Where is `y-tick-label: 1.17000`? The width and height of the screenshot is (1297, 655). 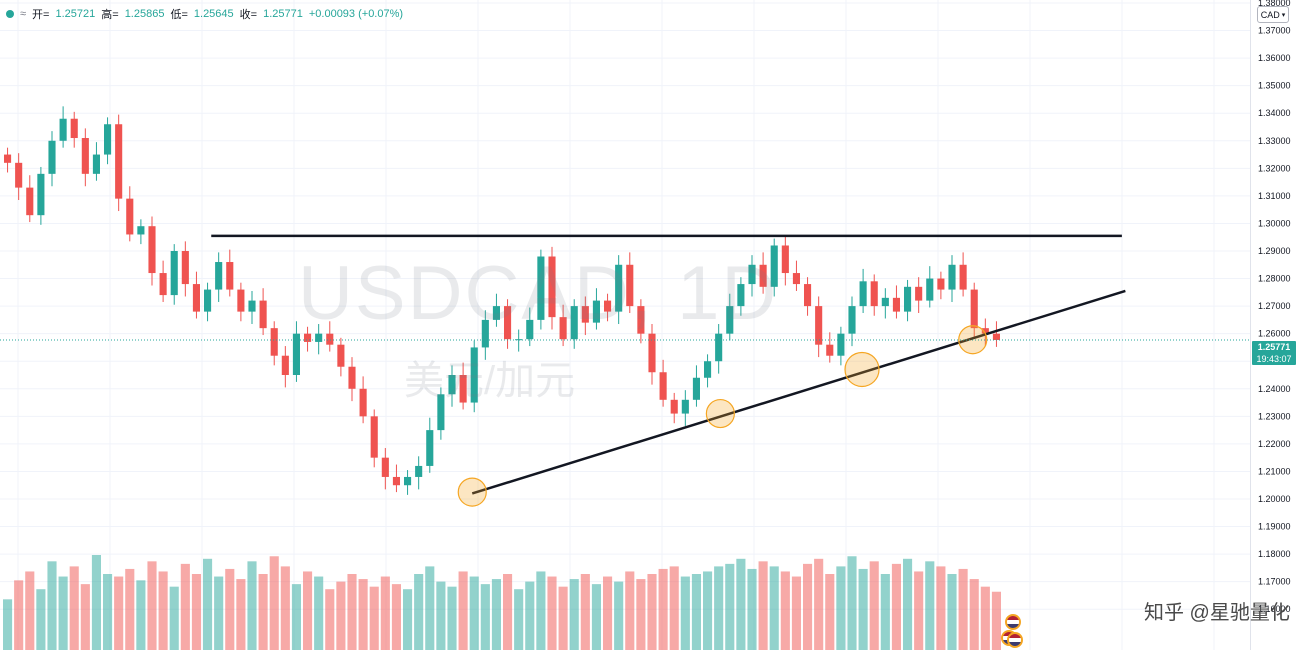
y-tick-label: 1.17000 is located at coordinates (1274, 582).